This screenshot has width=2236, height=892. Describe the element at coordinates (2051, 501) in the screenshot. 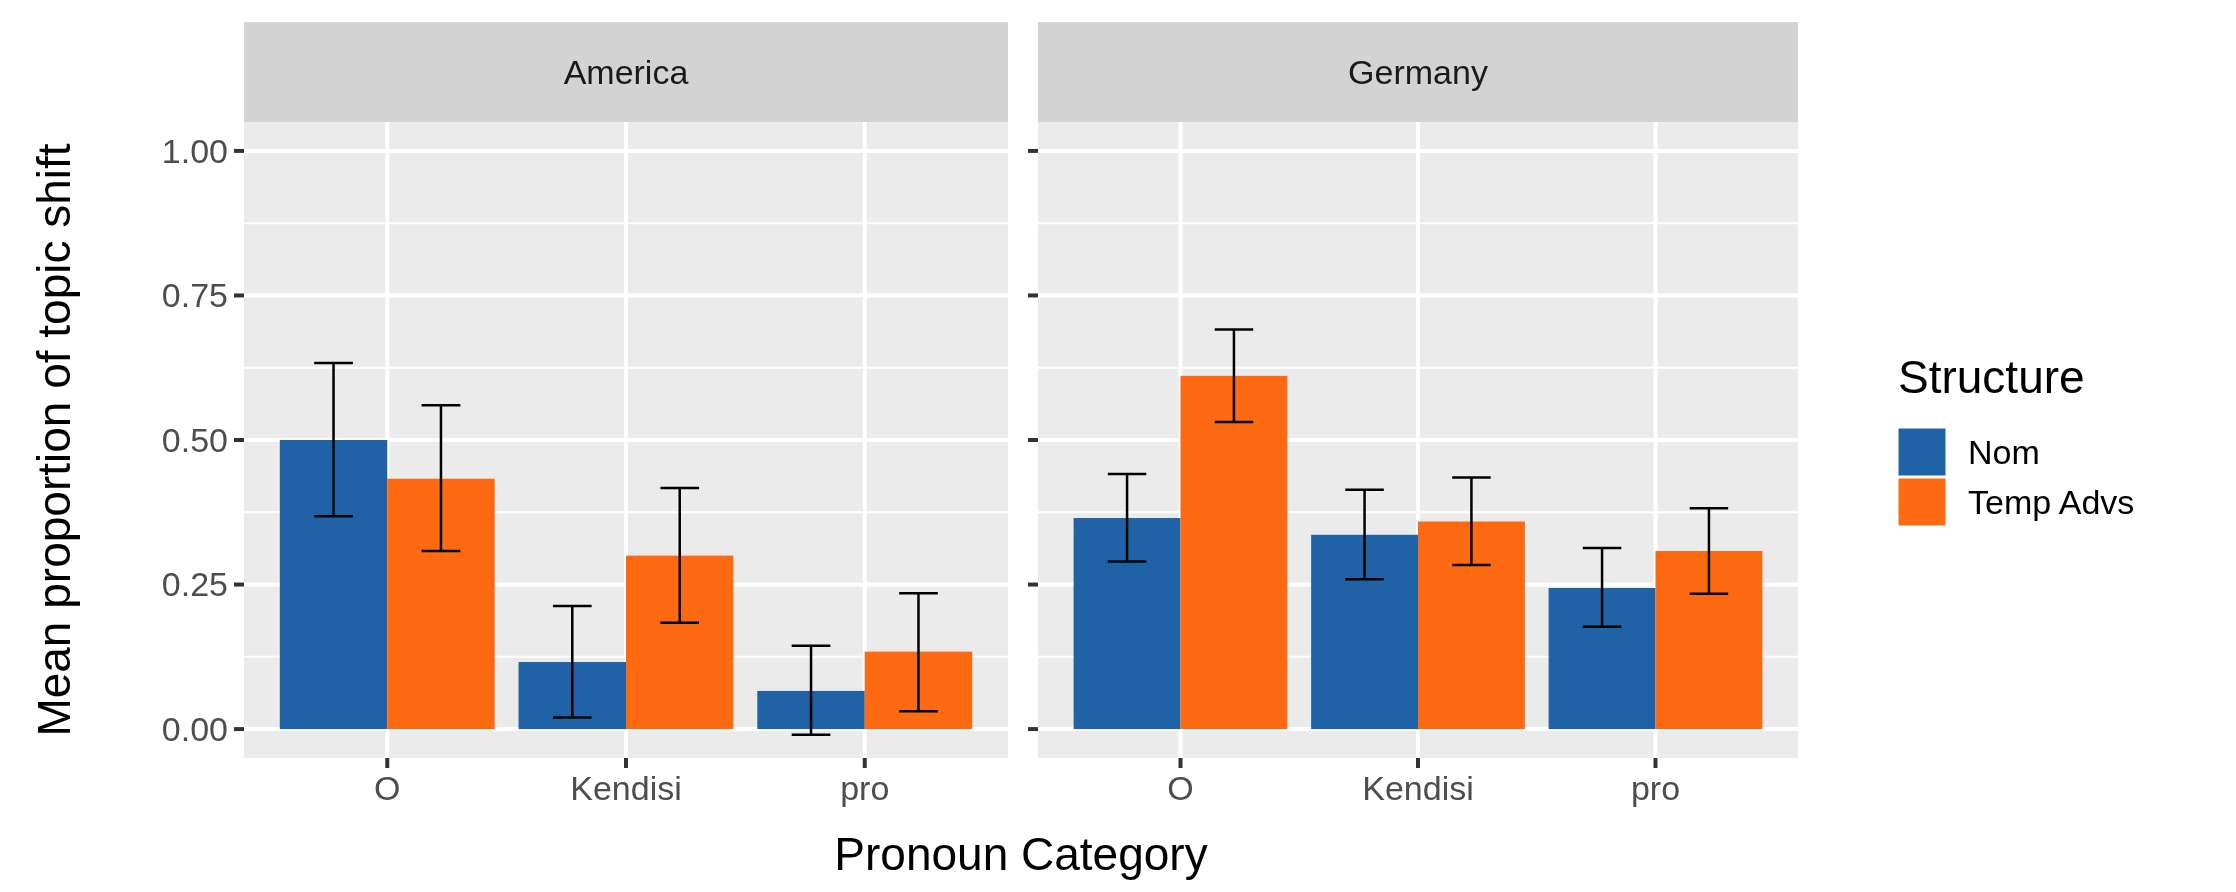

I see `legend-label: Temp Advs` at that location.